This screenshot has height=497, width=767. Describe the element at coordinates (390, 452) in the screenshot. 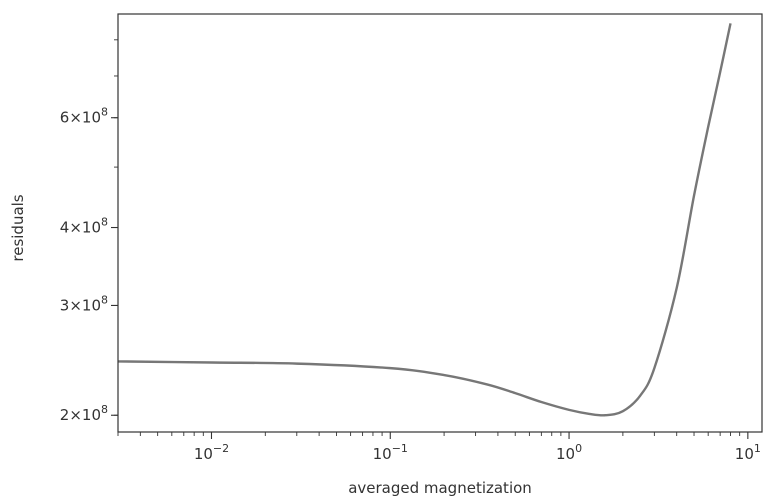

I see `x-tick-label: 10⁻¹` at that location.